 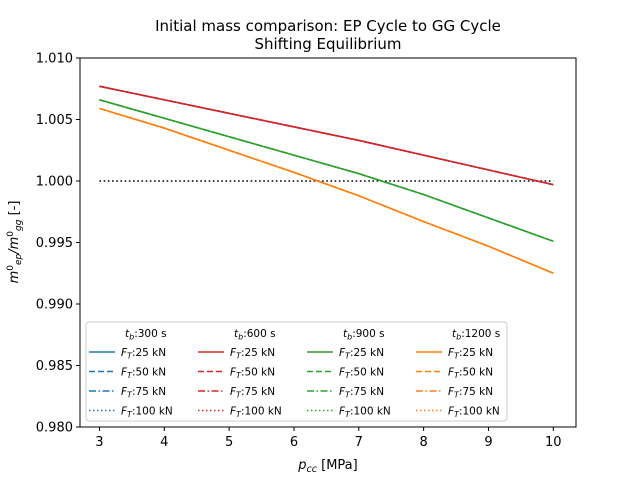 I want to click on y-axis-label: m0ep/m0gg [-], so click(x=15, y=242).